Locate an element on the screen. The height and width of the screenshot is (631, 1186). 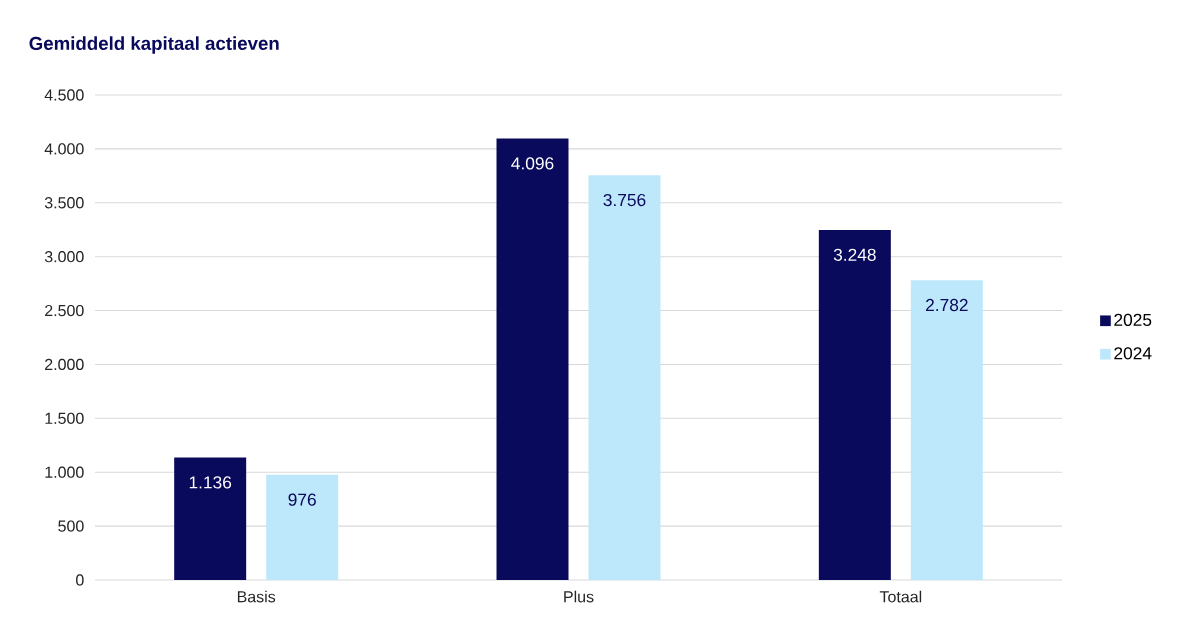
data-label: 2.782 is located at coordinates (947, 305).